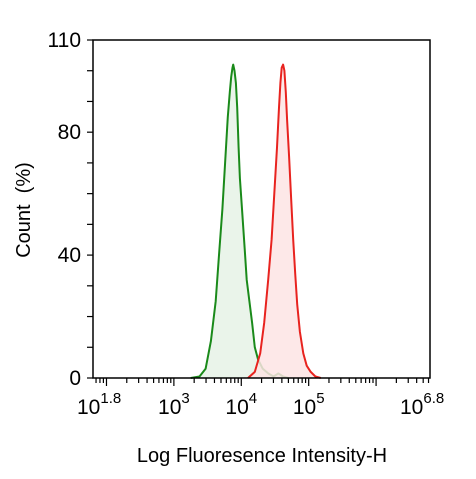 The width and height of the screenshot is (476, 479). I want to click on series-0-area, so click(239, 221).